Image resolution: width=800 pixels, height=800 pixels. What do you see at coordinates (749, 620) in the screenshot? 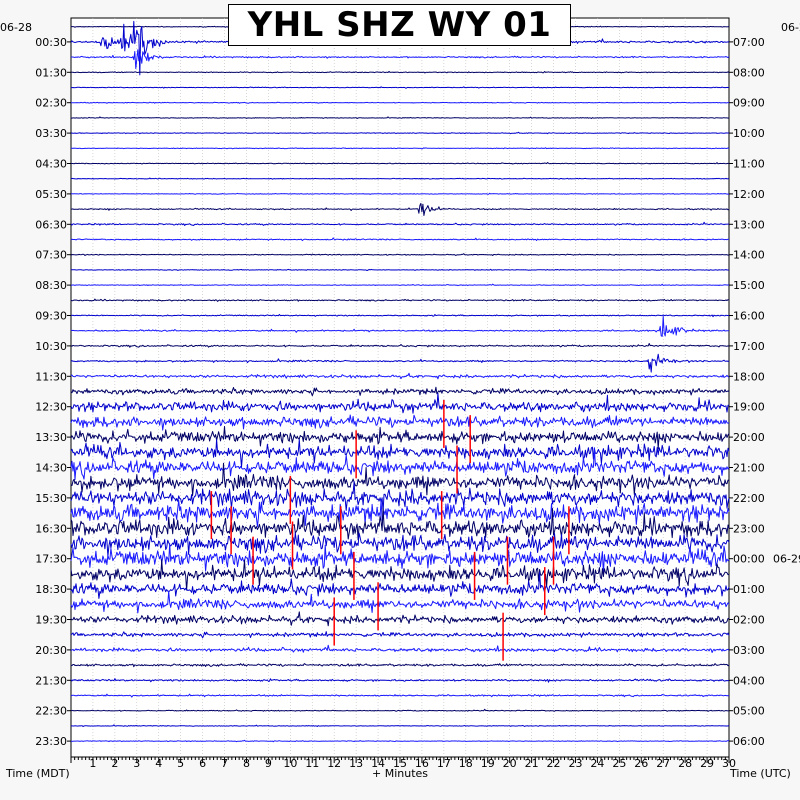
I see `right-time-label: 02:00` at bounding box center [749, 620].